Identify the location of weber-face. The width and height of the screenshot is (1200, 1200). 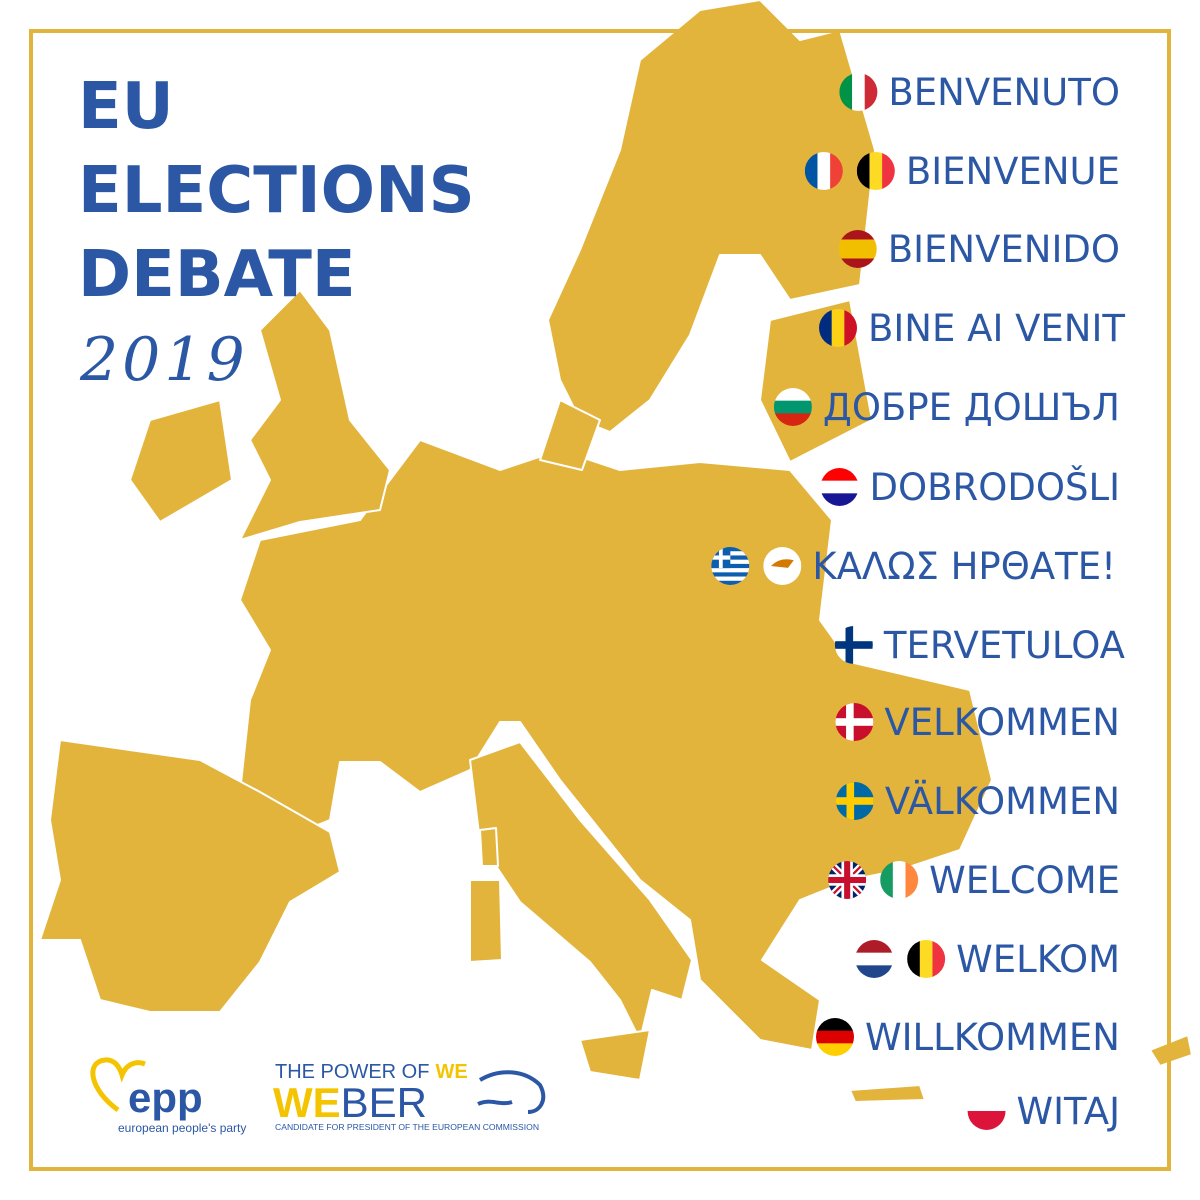
(511, 1092).